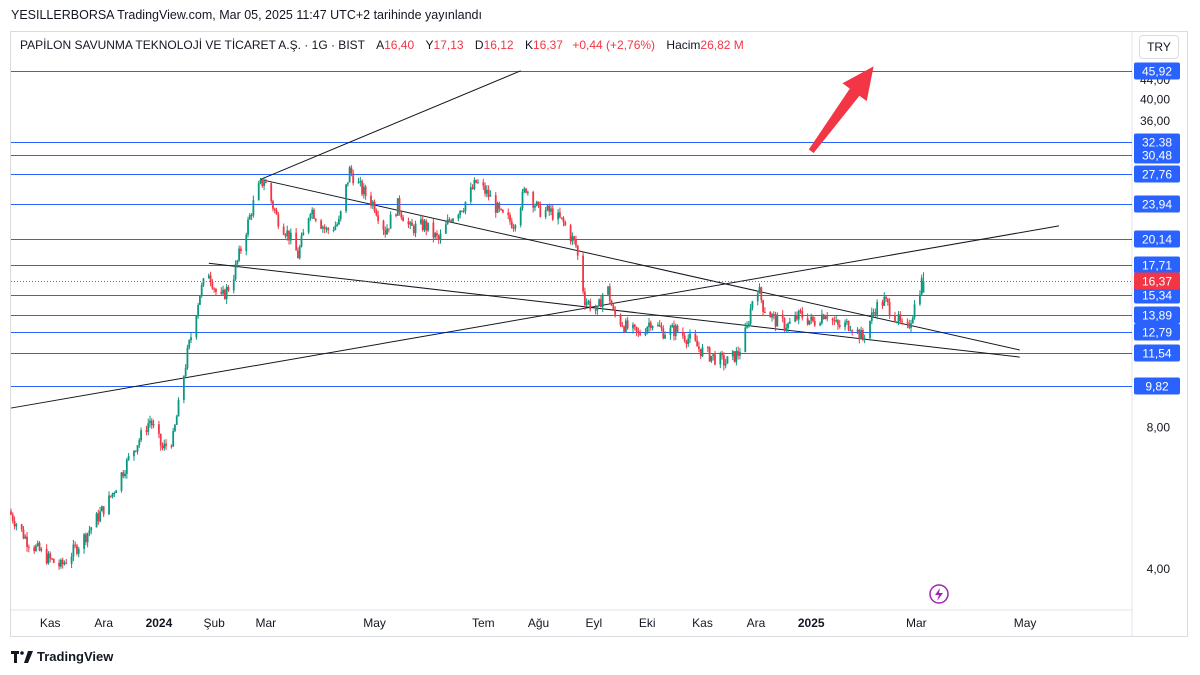 The image size is (1200, 675). I want to click on level-price-tag-label: 20,14, so click(1157, 240).